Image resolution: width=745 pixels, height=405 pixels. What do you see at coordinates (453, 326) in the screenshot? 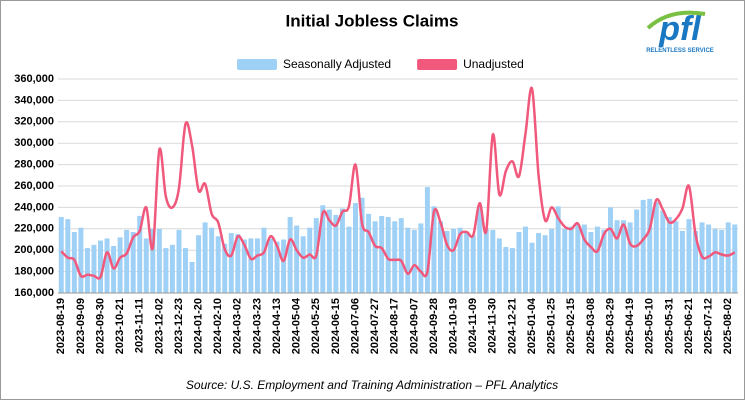
I see `x-tick-label: 2024-10-19` at bounding box center [453, 326].